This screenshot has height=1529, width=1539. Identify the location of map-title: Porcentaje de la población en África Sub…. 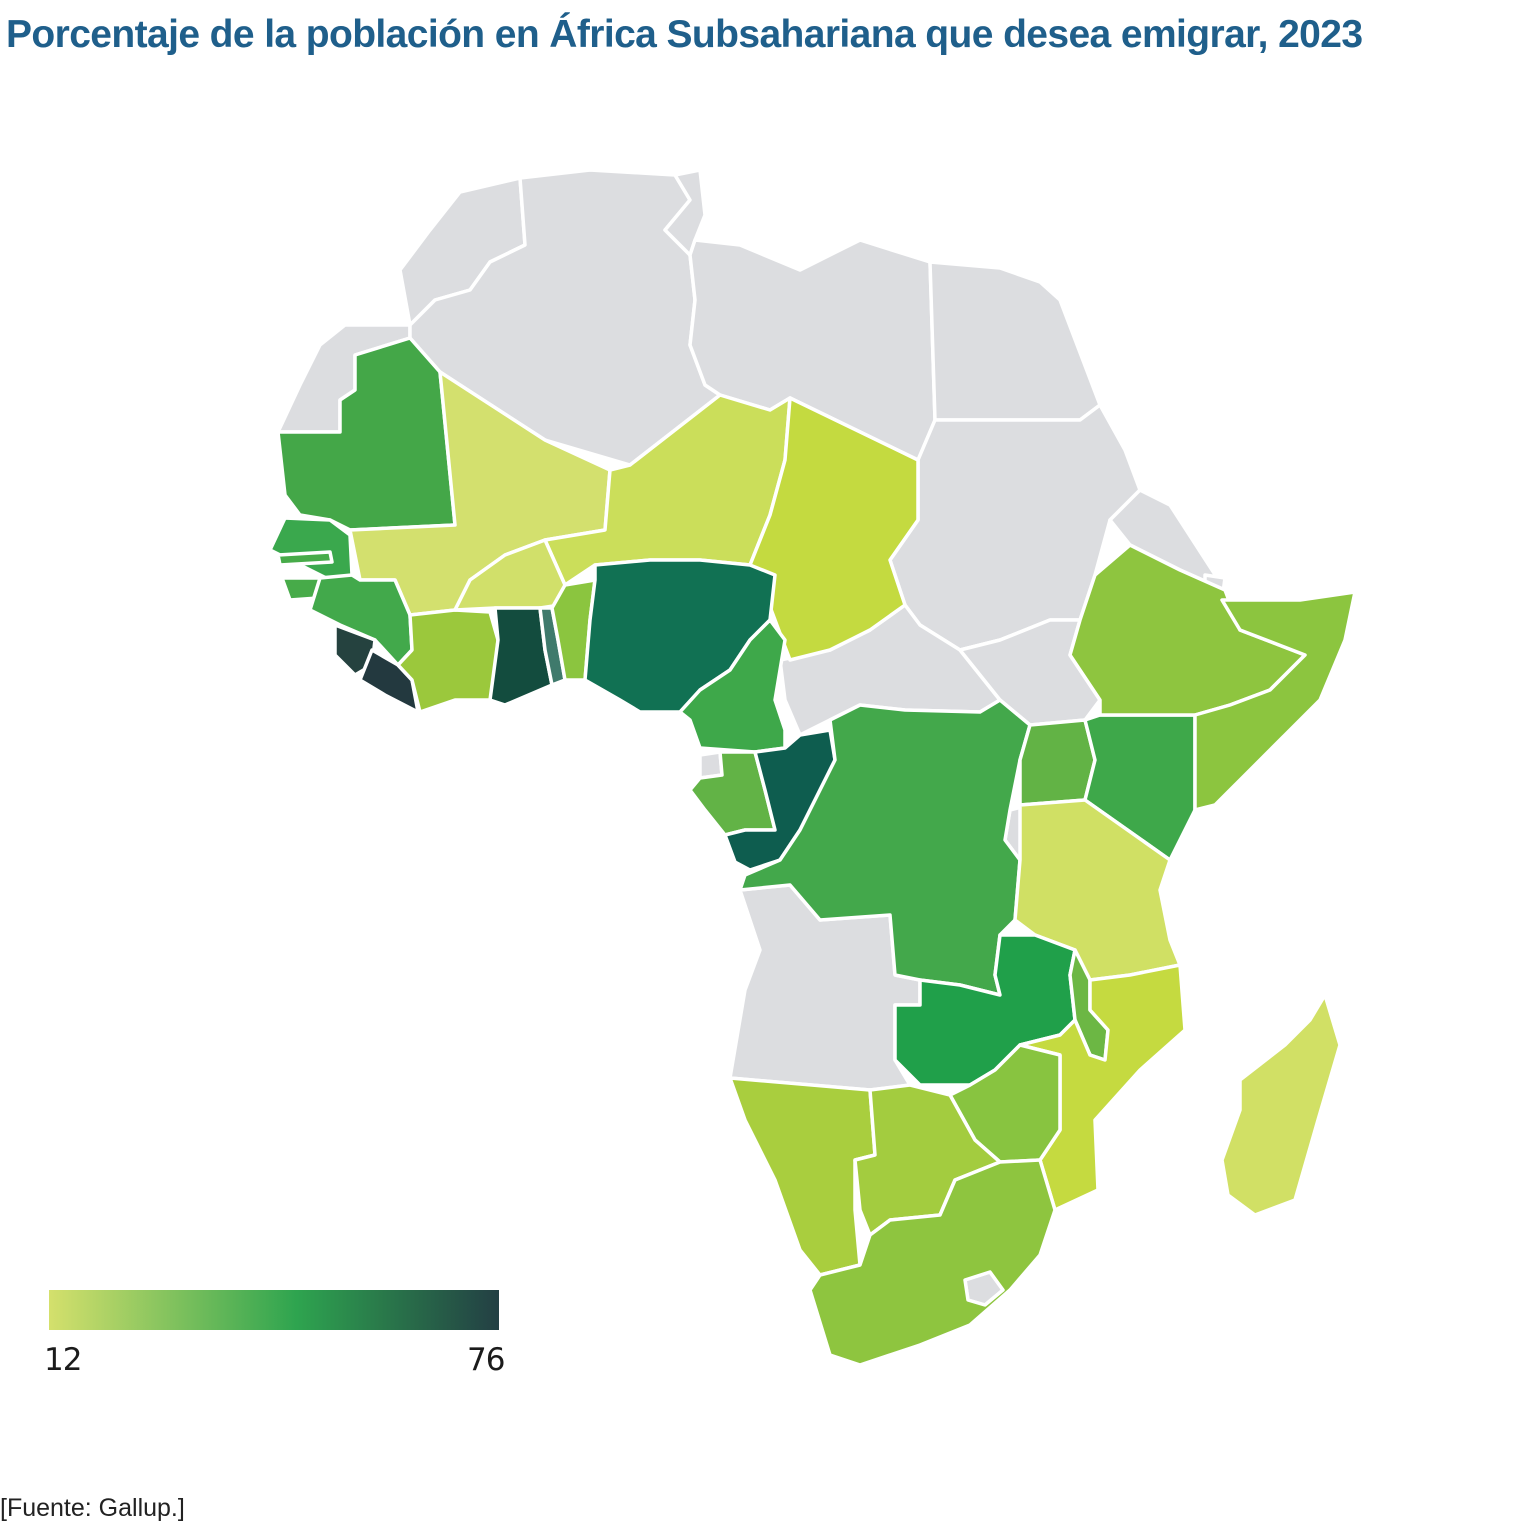
(684, 34).